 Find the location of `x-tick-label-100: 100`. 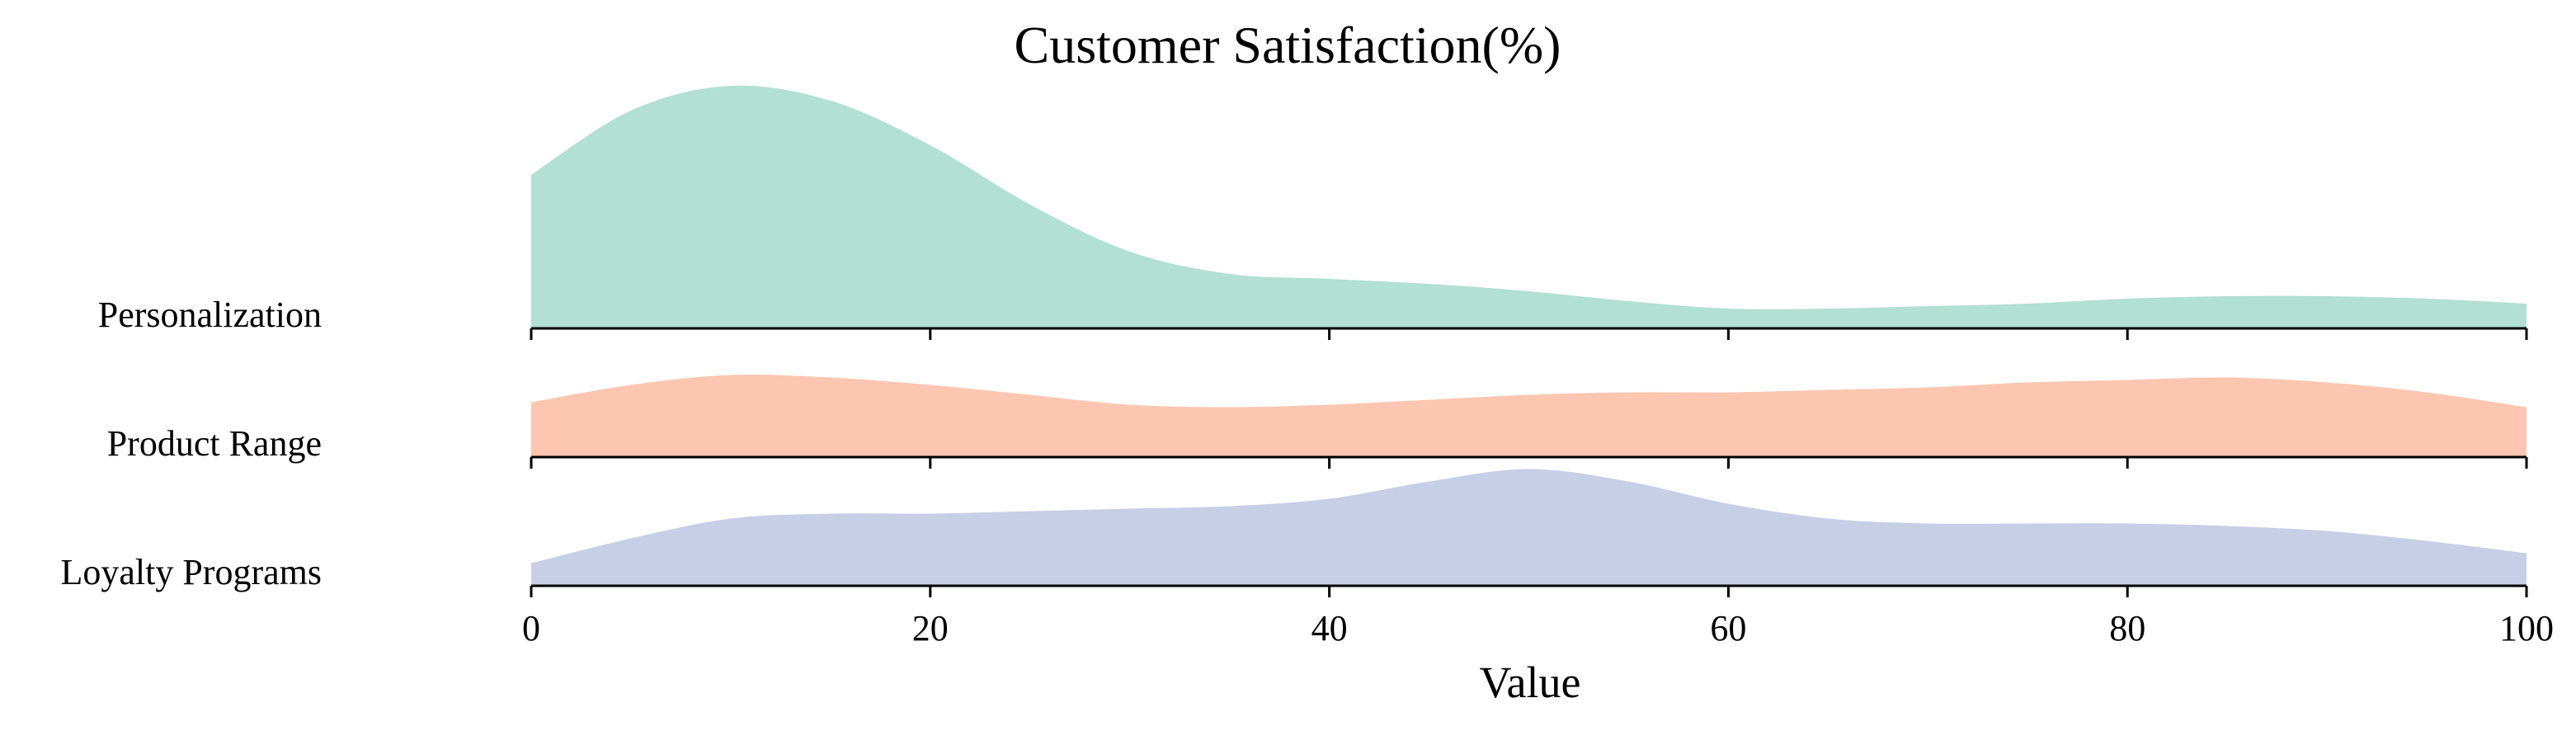

x-tick-label-100: 100 is located at coordinates (2526, 628).